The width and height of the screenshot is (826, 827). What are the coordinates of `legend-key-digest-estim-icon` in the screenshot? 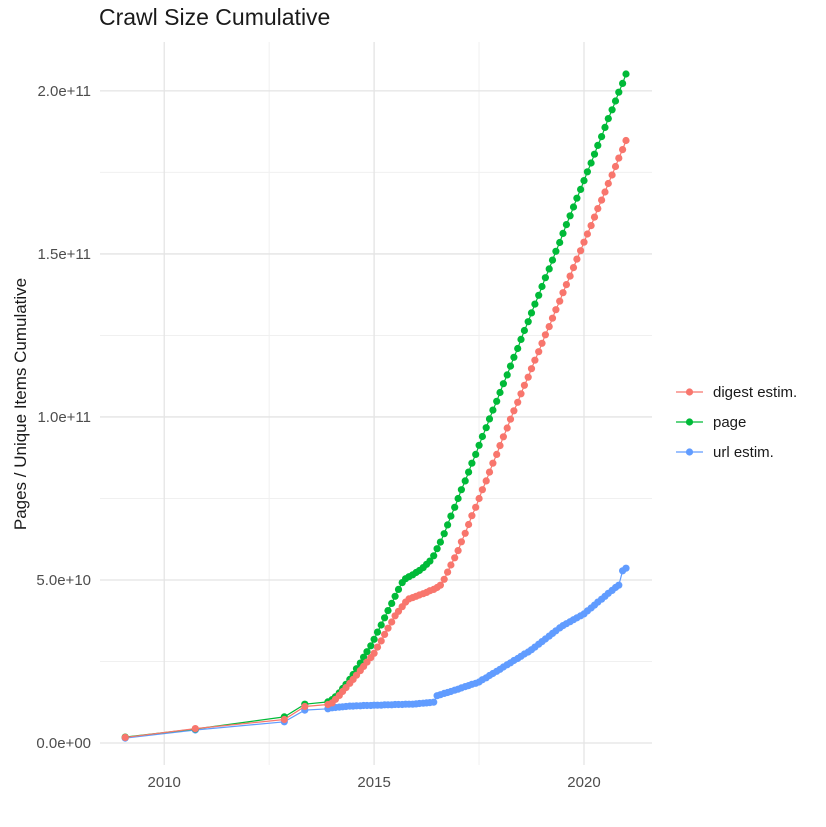 It's located at (689, 392).